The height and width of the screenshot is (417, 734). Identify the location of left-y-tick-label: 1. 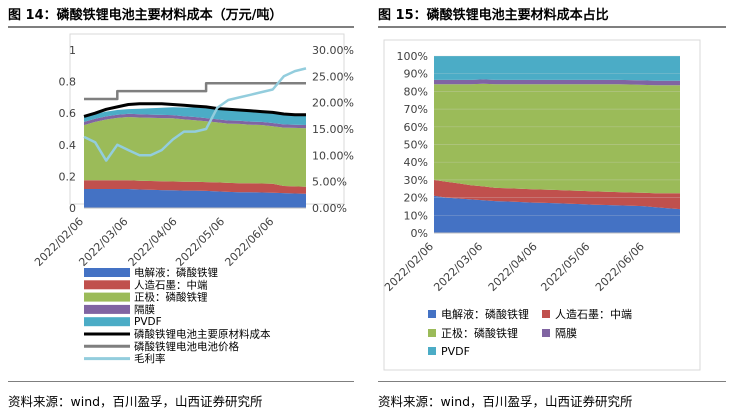
(72, 50).